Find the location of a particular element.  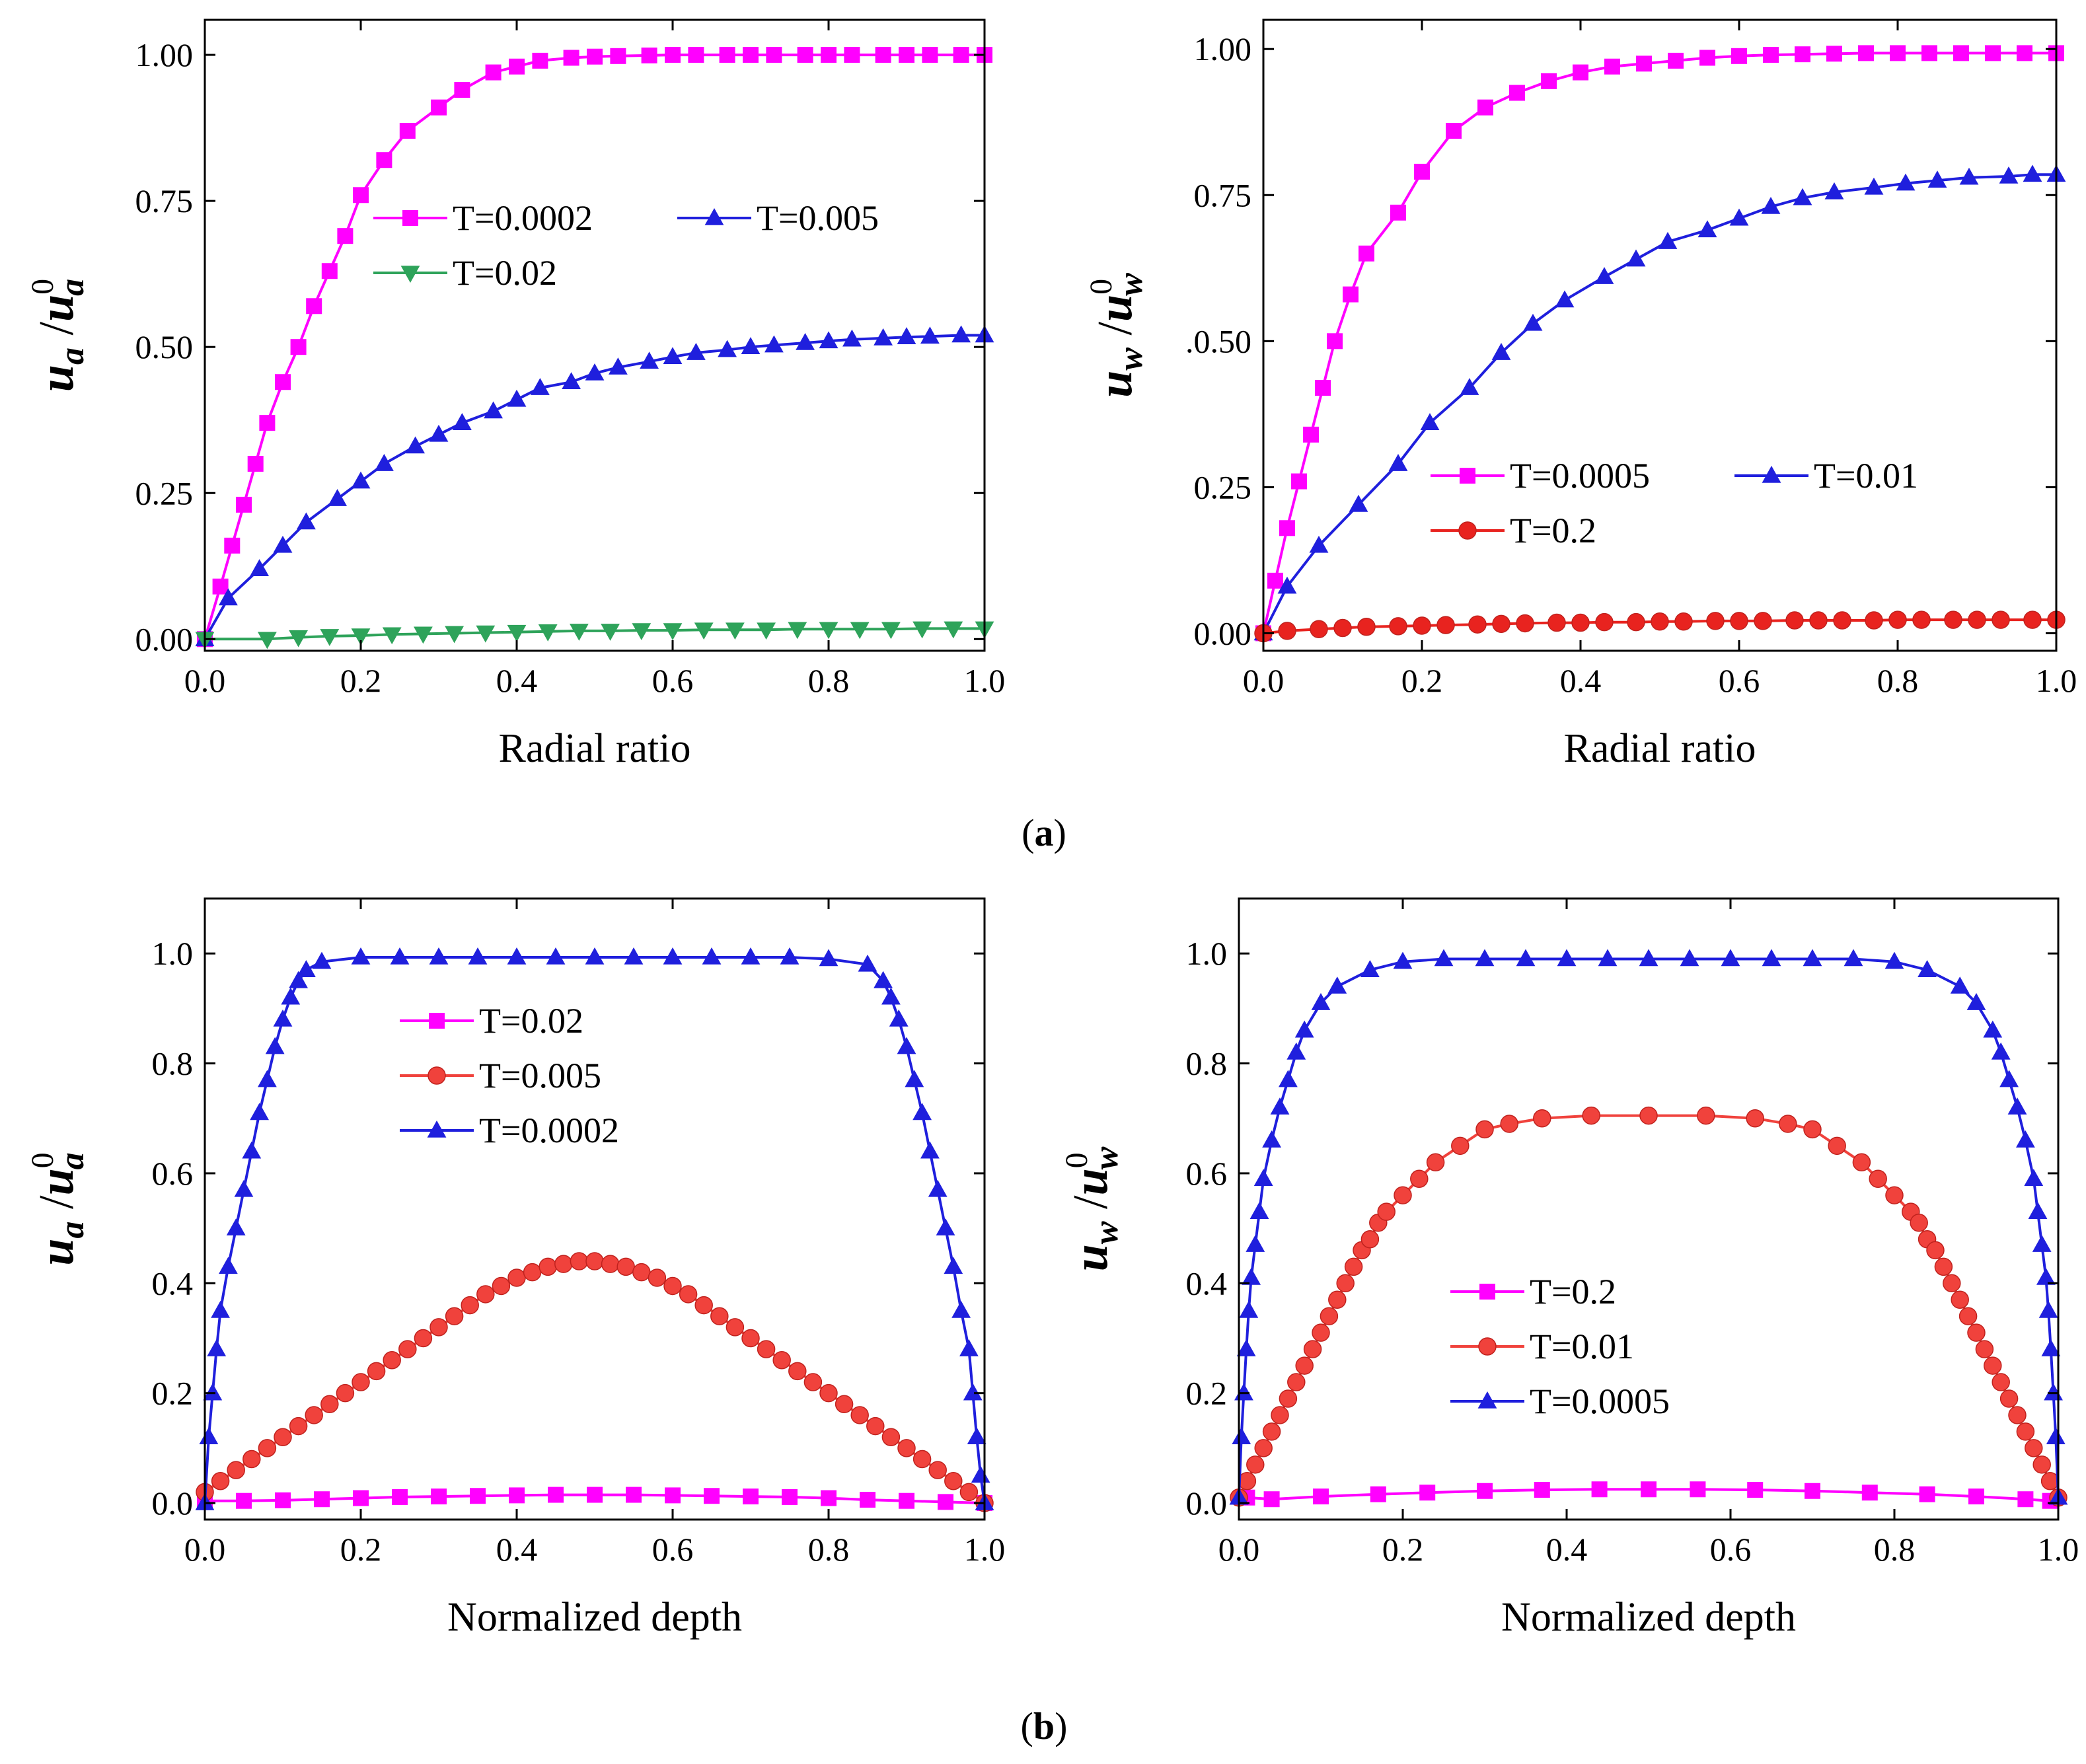

legend-label: T=0.0005 is located at coordinates (1600, 1401).